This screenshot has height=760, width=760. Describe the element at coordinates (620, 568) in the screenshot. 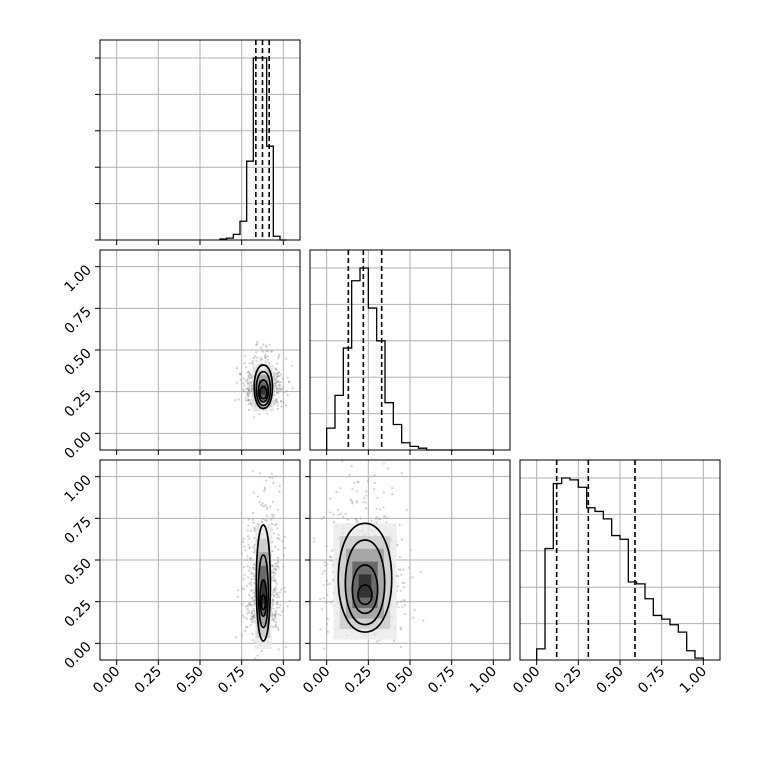

I see `histogram-step` at that location.